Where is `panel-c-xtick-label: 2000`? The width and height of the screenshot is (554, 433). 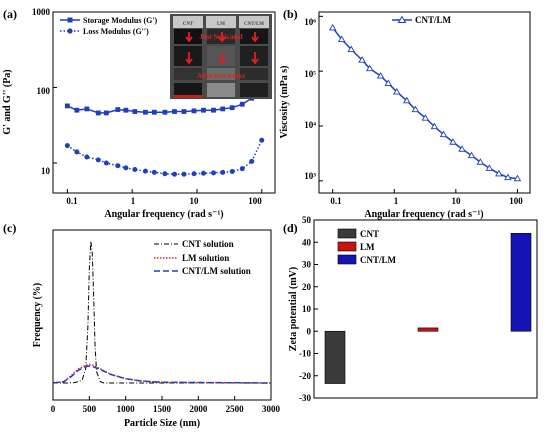 panel-c-xtick-label: 2000 is located at coordinates (198, 409).